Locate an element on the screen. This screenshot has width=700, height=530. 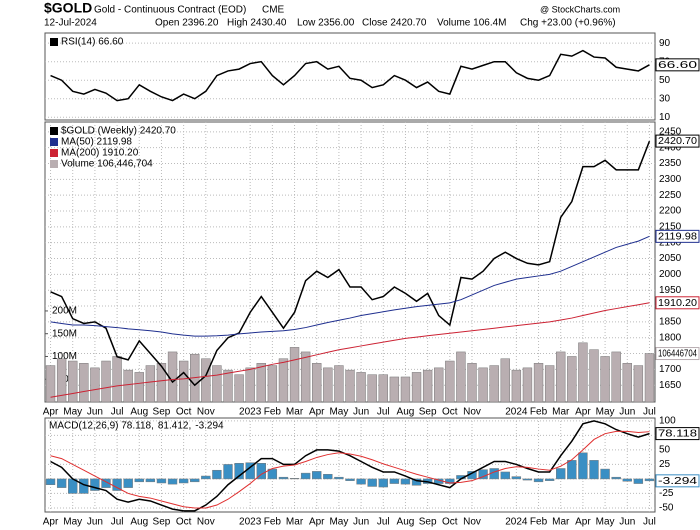
x-tick-label: Oct is located at coordinates (450, 412).